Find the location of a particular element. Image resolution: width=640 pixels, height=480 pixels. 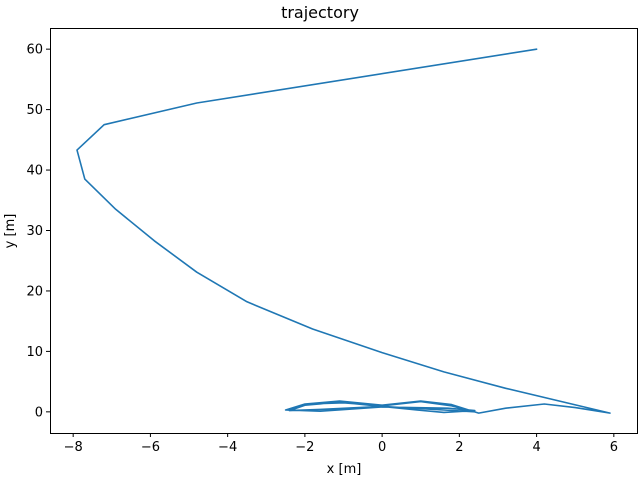

x-tick-label: −8 is located at coordinates (73, 447).